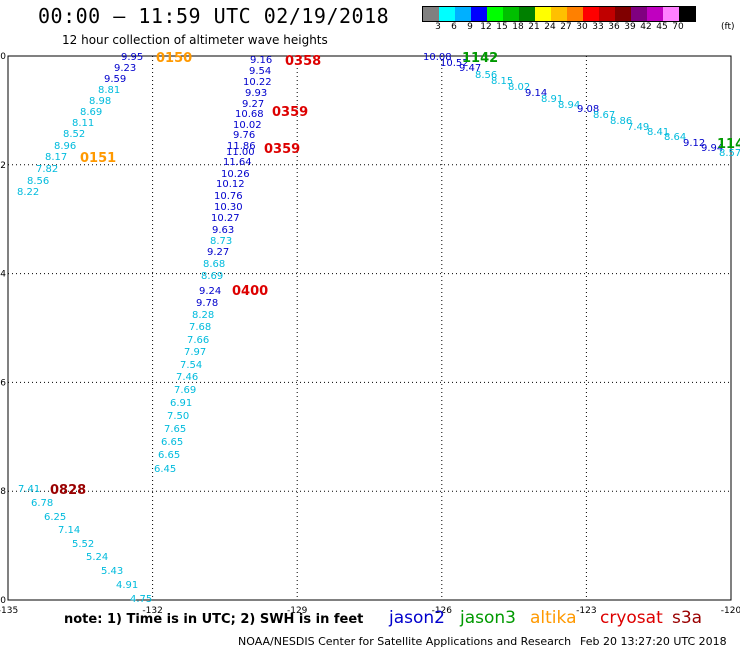  What do you see at coordinates (98, 158) in the screenshot?
I see `pass-time-label: 0151` at bounding box center [98, 158].